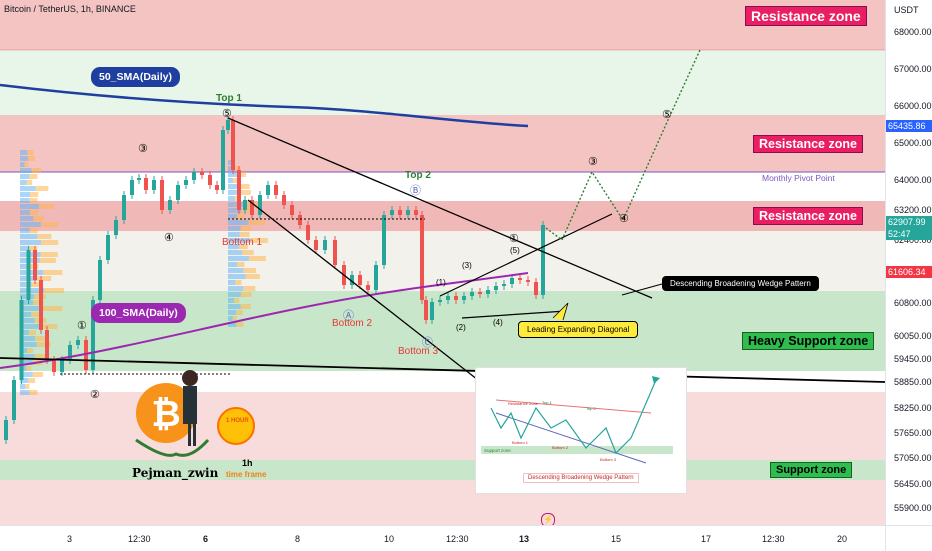  What do you see at coordinates (667, 115) in the screenshot?
I see `proj-wave-5-mark: ⑤` at bounding box center [667, 115].